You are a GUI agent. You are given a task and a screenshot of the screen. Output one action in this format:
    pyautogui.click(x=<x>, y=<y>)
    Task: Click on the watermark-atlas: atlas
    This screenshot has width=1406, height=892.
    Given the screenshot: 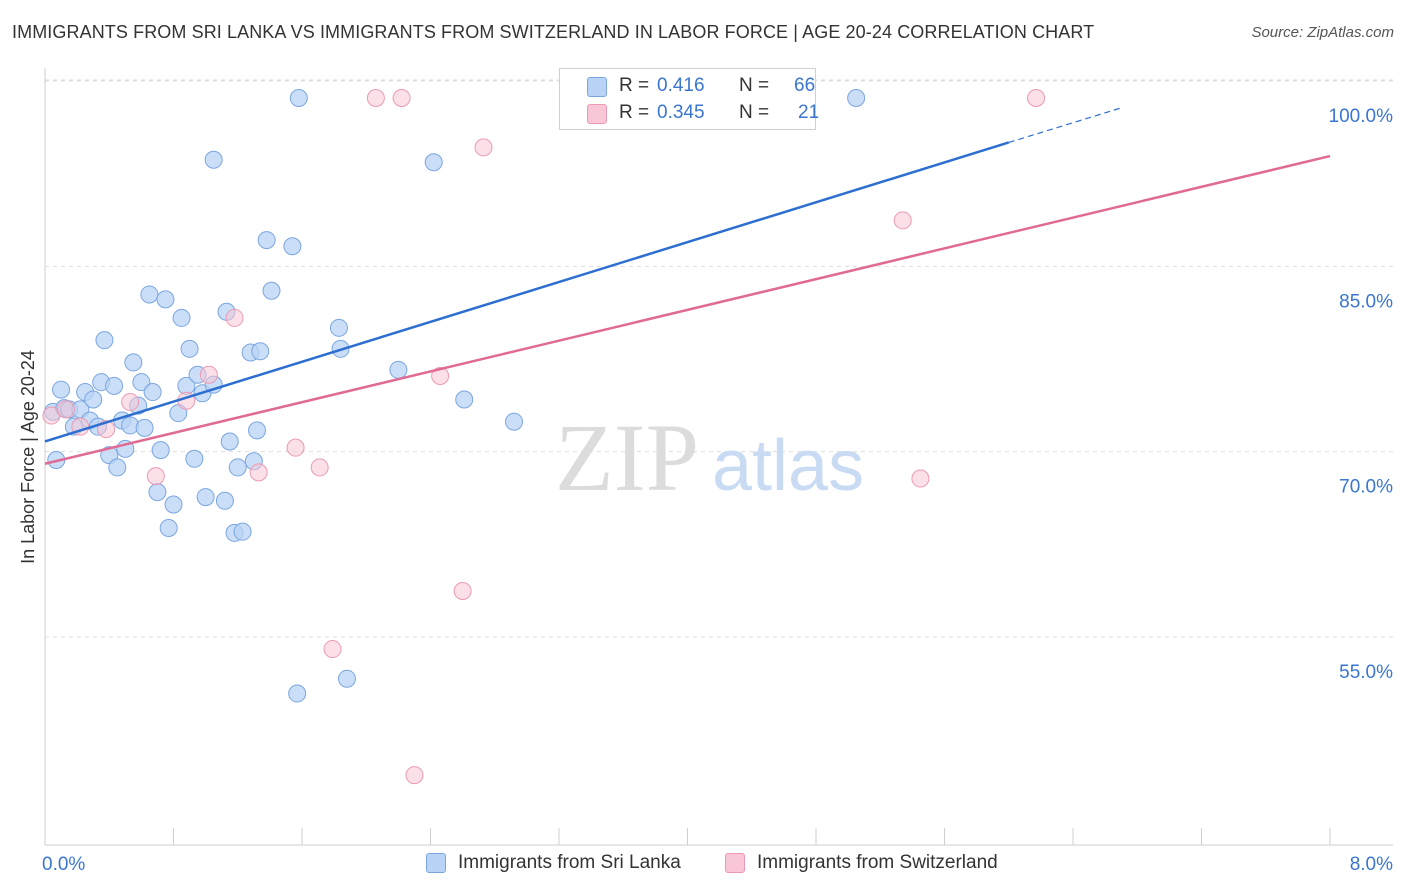 What is the action you would take?
    pyautogui.click(x=788, y=466)
    